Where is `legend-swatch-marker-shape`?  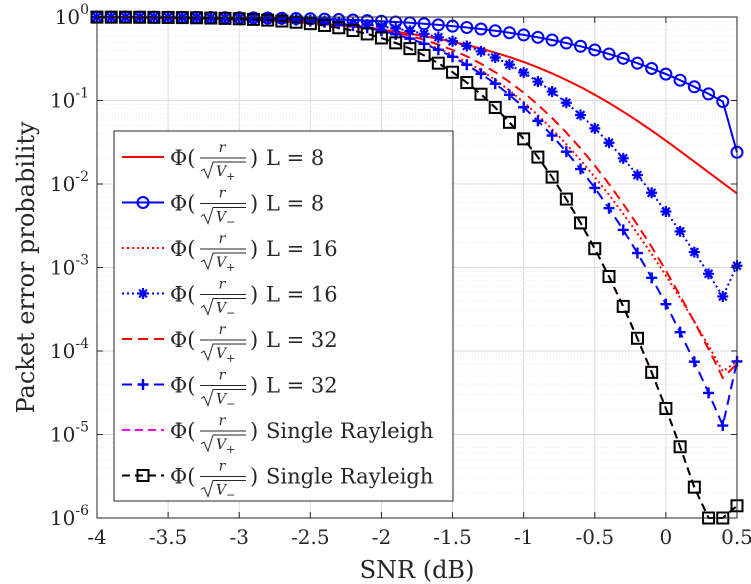 legend-swatch-marker-shape is located at coordinates (143, 202).